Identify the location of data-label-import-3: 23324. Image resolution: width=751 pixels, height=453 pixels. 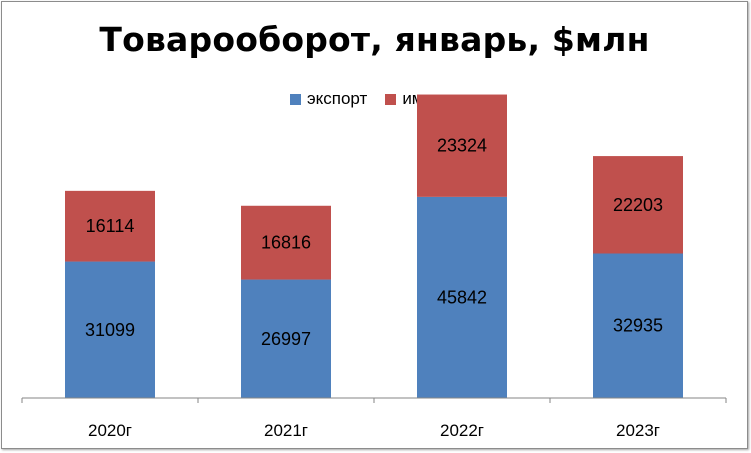
(462, 146).